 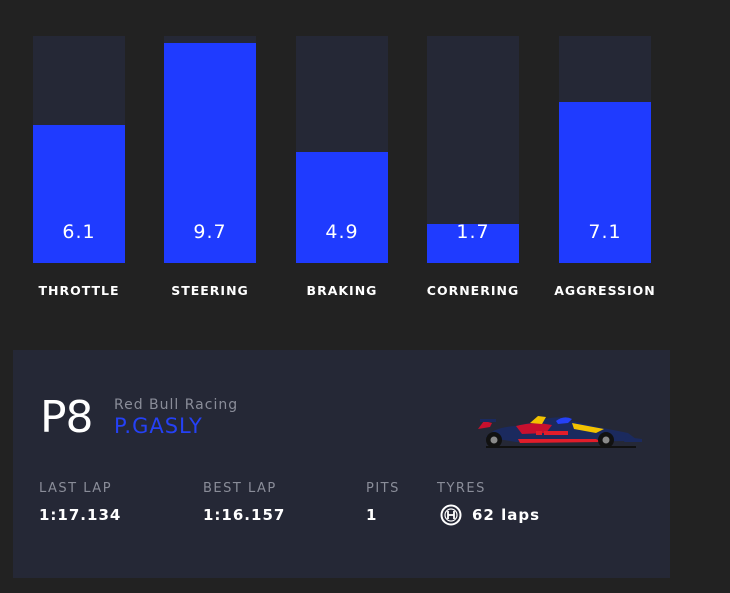 I want to click on driver-name: P.GASLY, so click(x=158, y=426).